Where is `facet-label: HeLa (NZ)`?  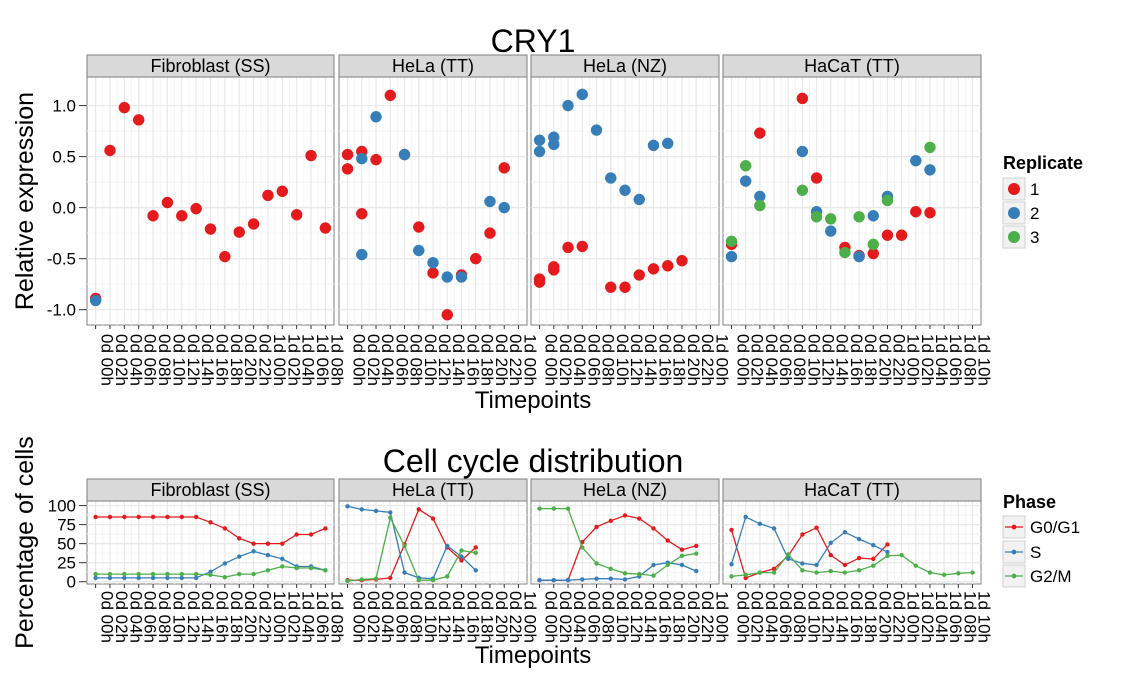
facet-label: HeLa (NZ) is located at coordinates (625, 66).